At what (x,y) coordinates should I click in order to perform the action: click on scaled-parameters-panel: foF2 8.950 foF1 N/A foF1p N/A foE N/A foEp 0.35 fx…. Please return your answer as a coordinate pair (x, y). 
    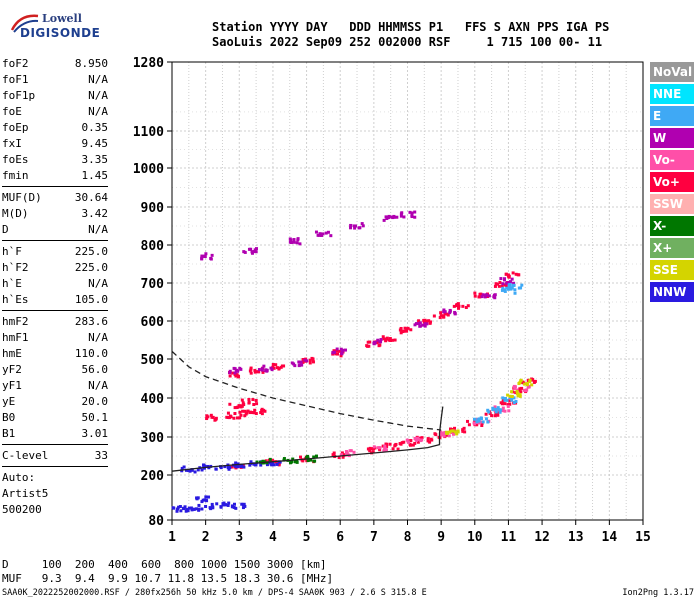
    Looking at the image, I should click on (55, 287).